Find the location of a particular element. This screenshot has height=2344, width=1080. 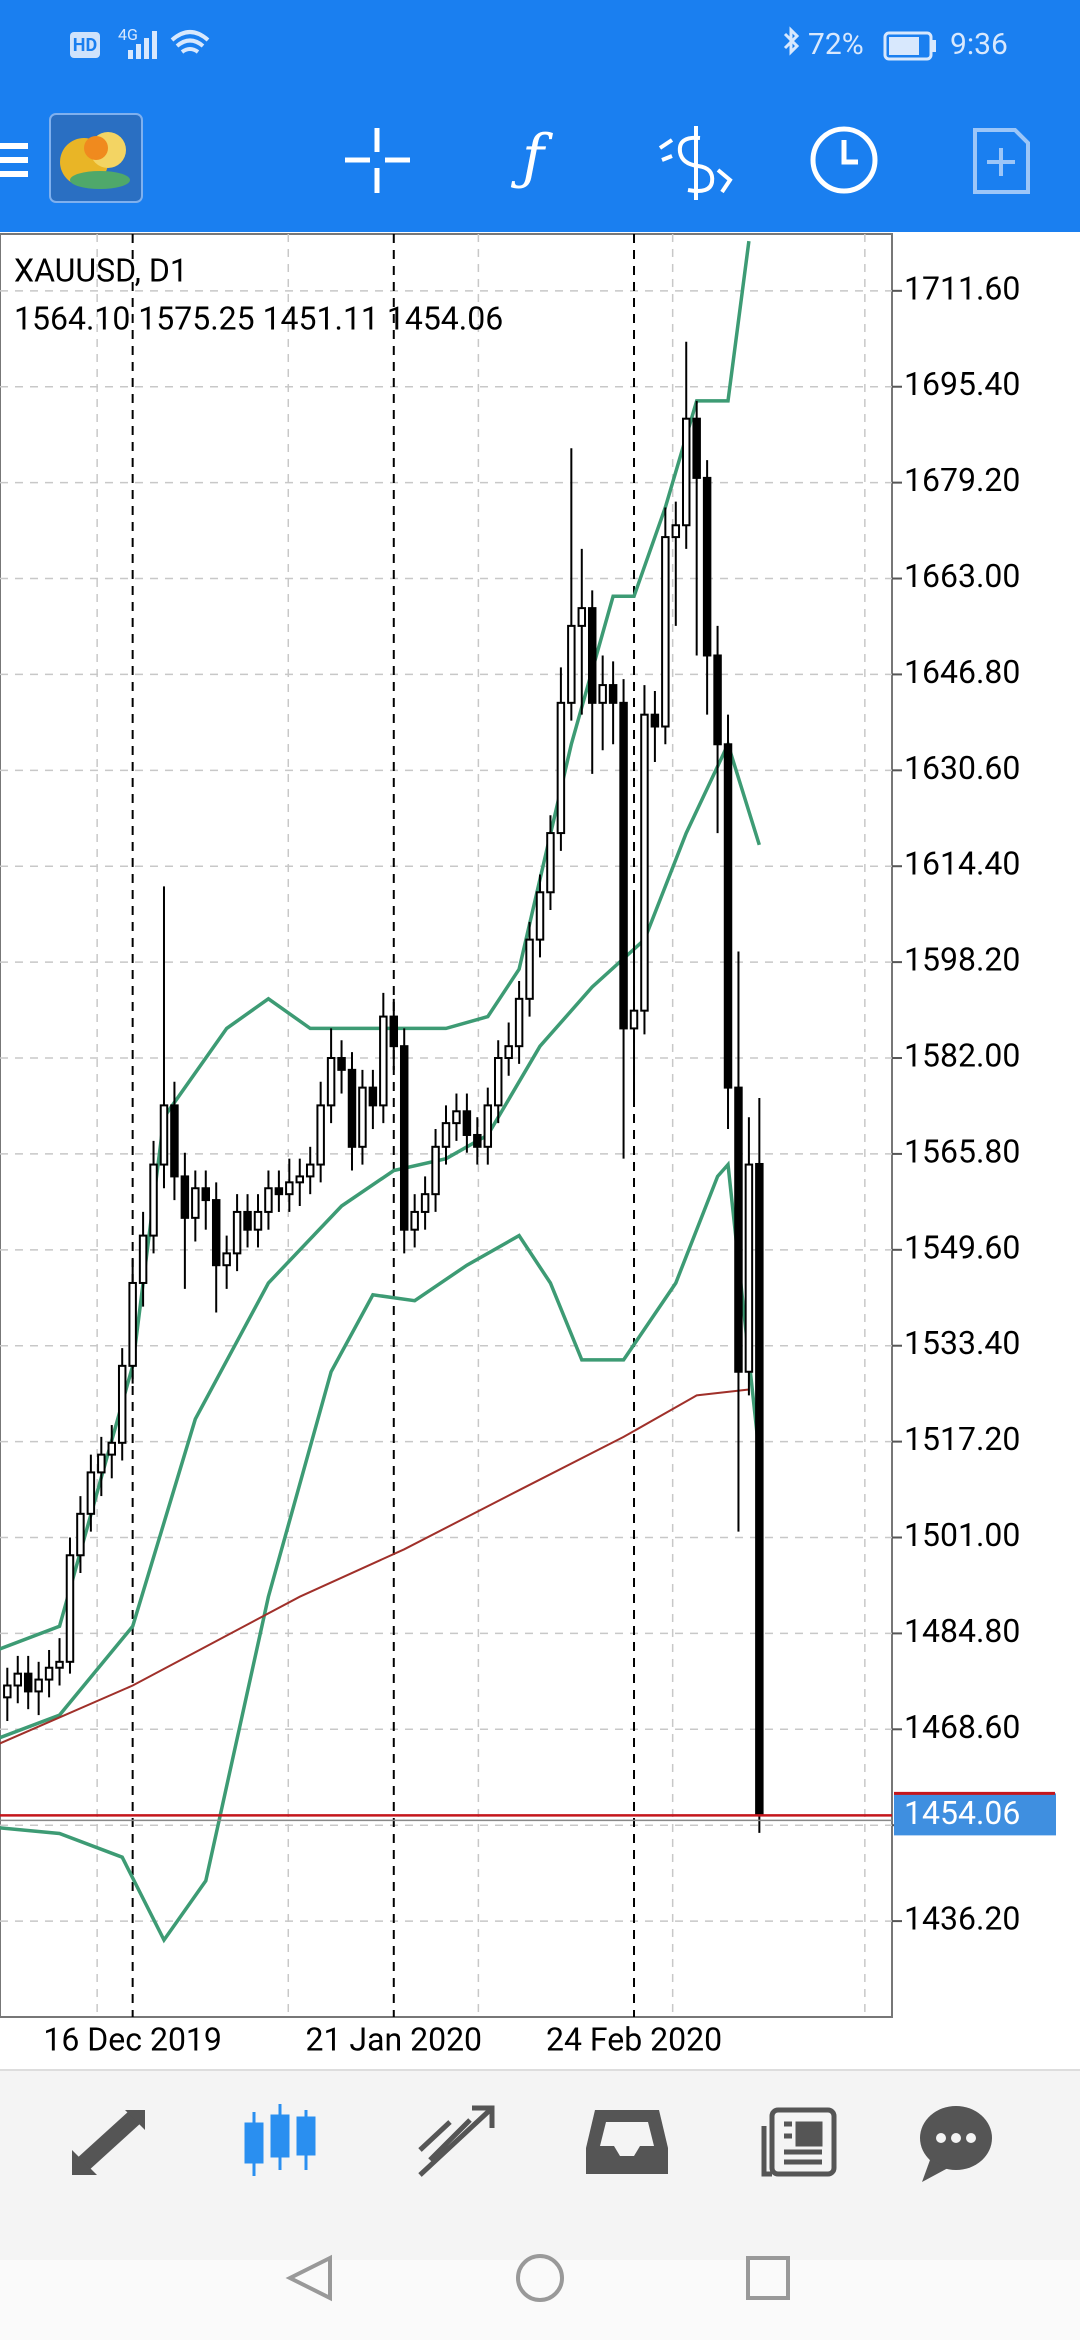

x-tick-label: 16 Dec 2019 is located at coordinates (132, 2039).